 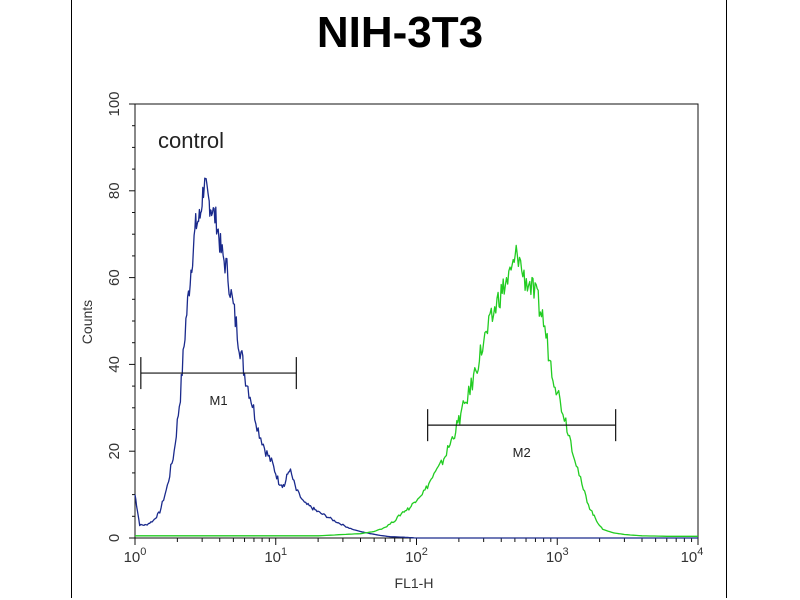 I want to click on y-tick-label: 0, so click(x=114, y=538).